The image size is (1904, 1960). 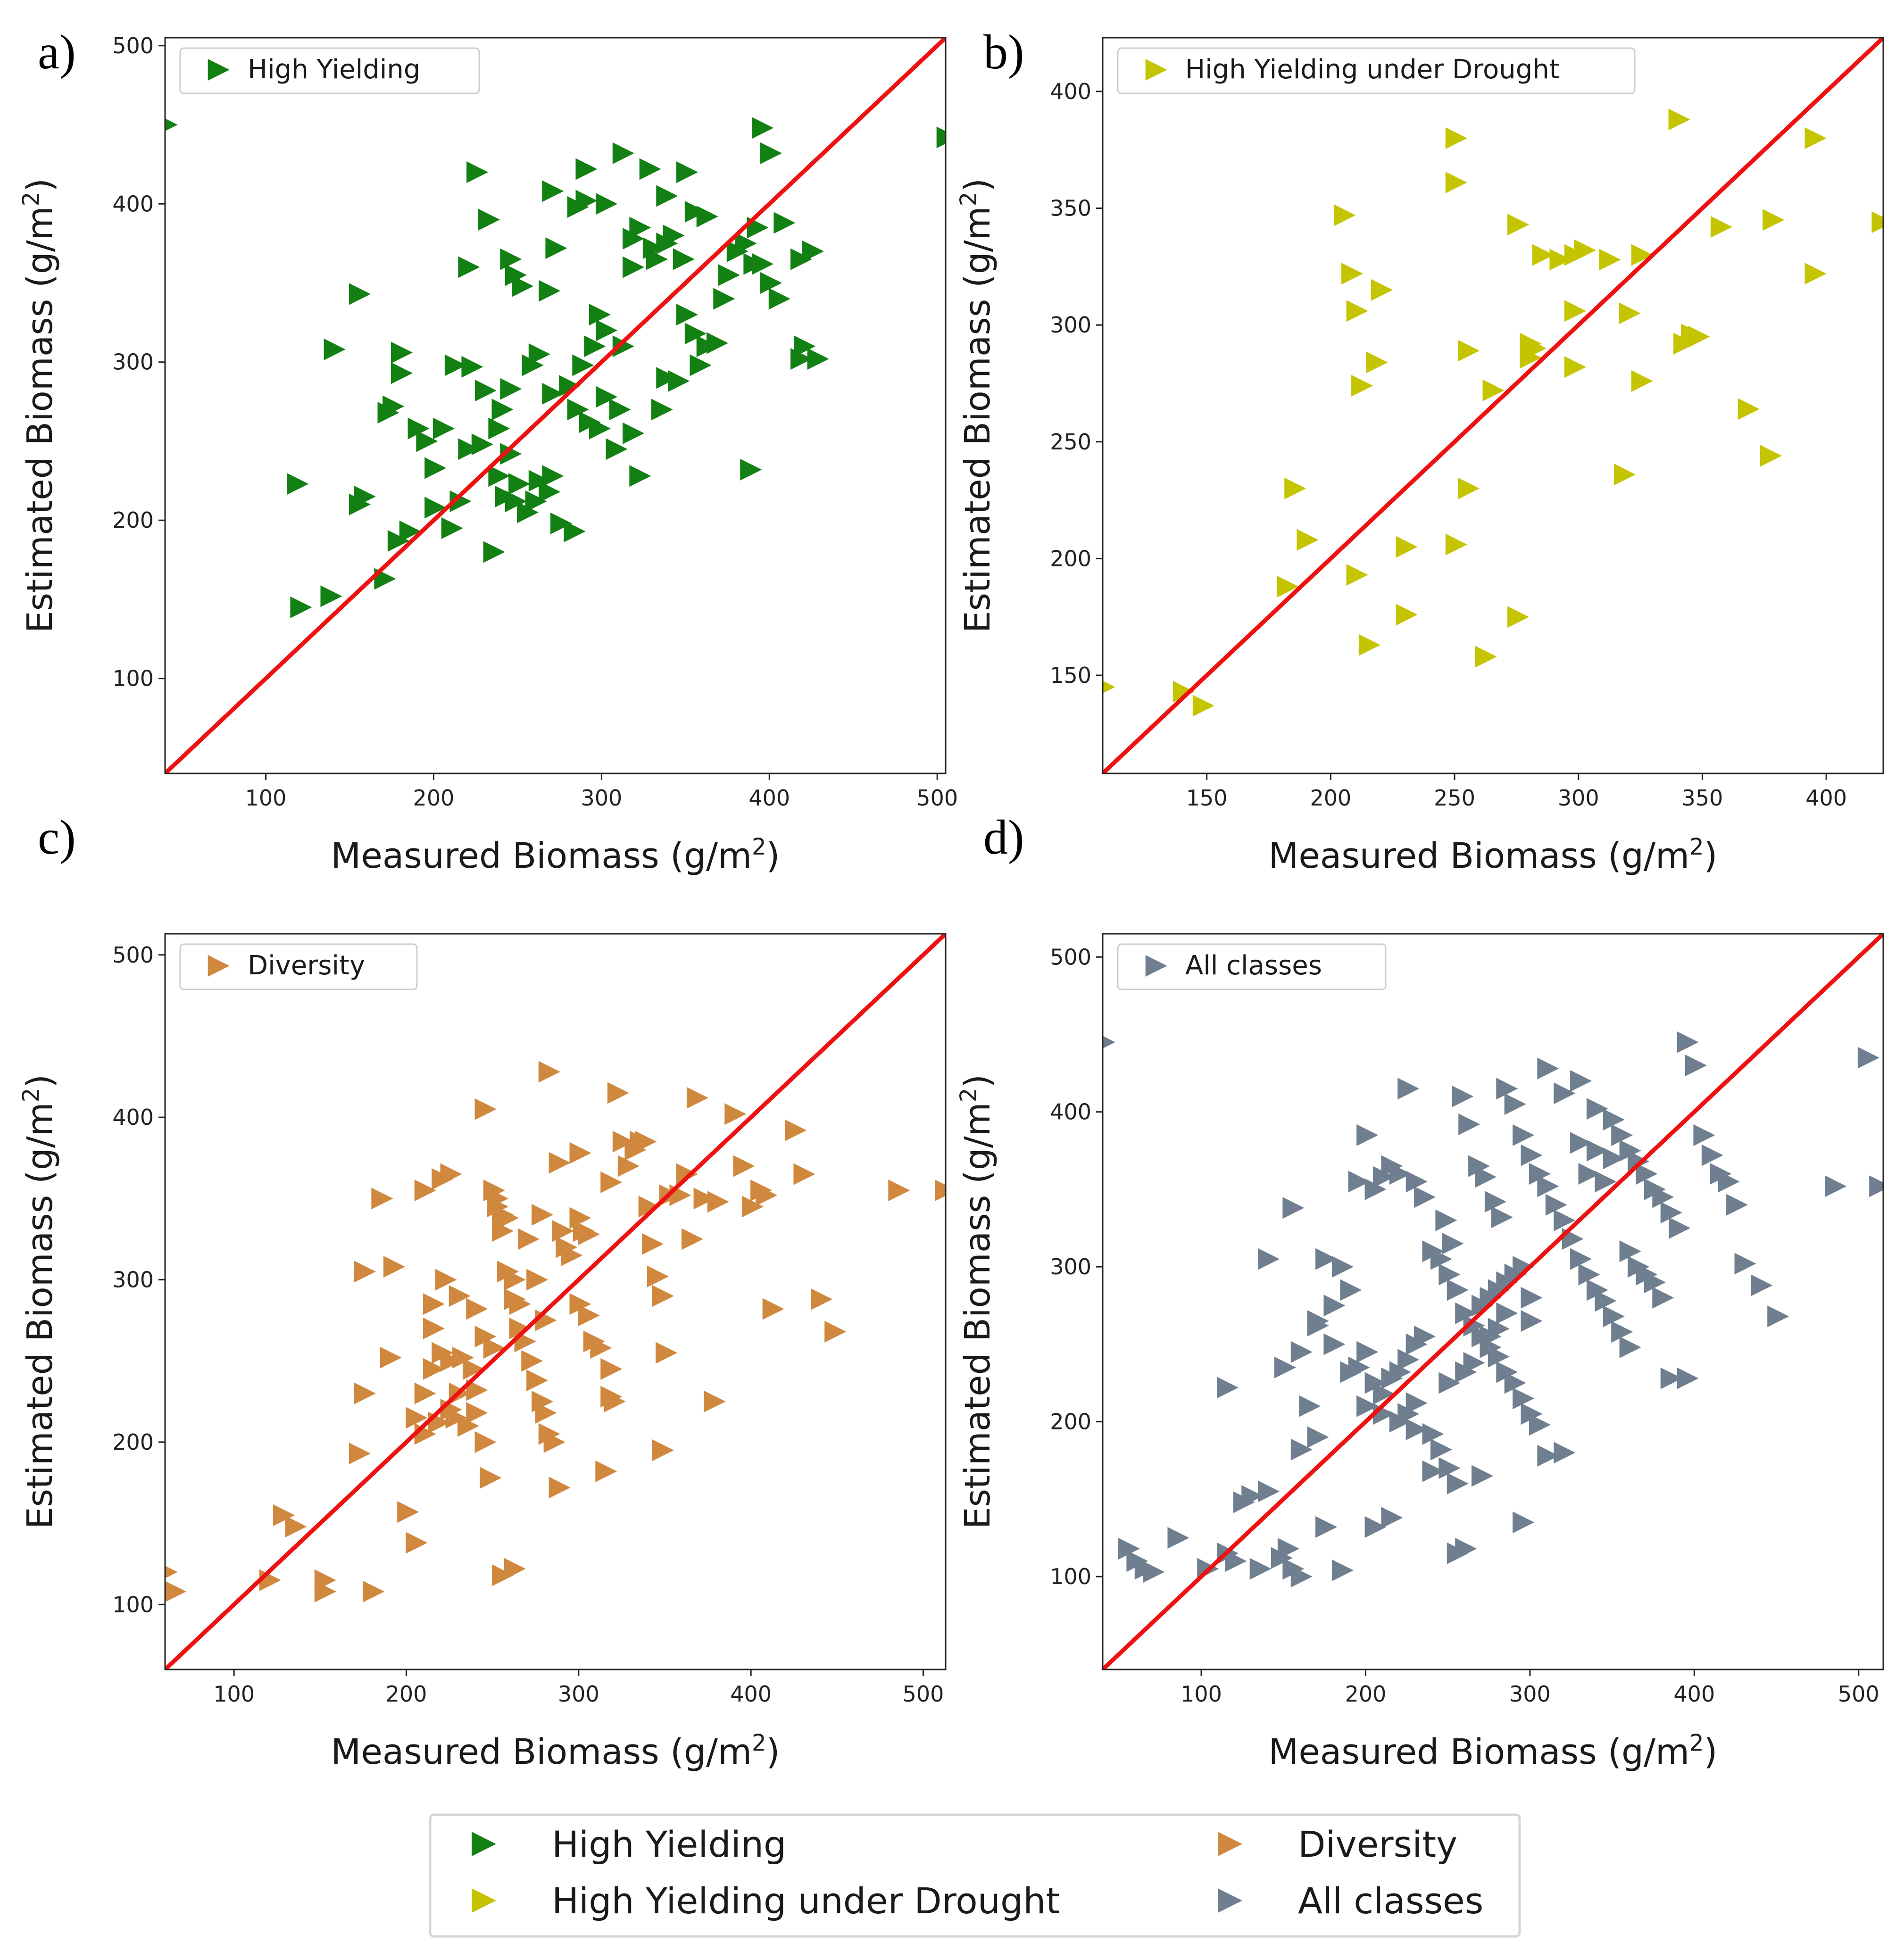 What do you see at coordinates (1377, 1844) in the screenshot?
I see `legend-label-diversity: Diversity` at bounding box center [1377, 1844].